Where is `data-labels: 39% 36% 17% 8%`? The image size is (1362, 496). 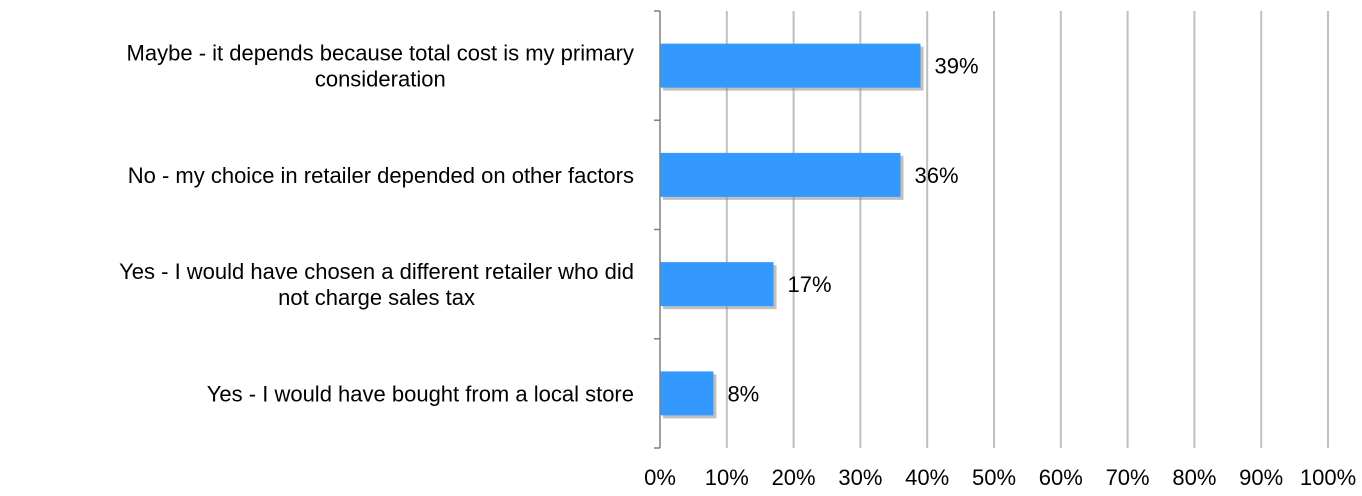 data-labels: 39% 36% 17% 8% is located at coordinates (852, 230).